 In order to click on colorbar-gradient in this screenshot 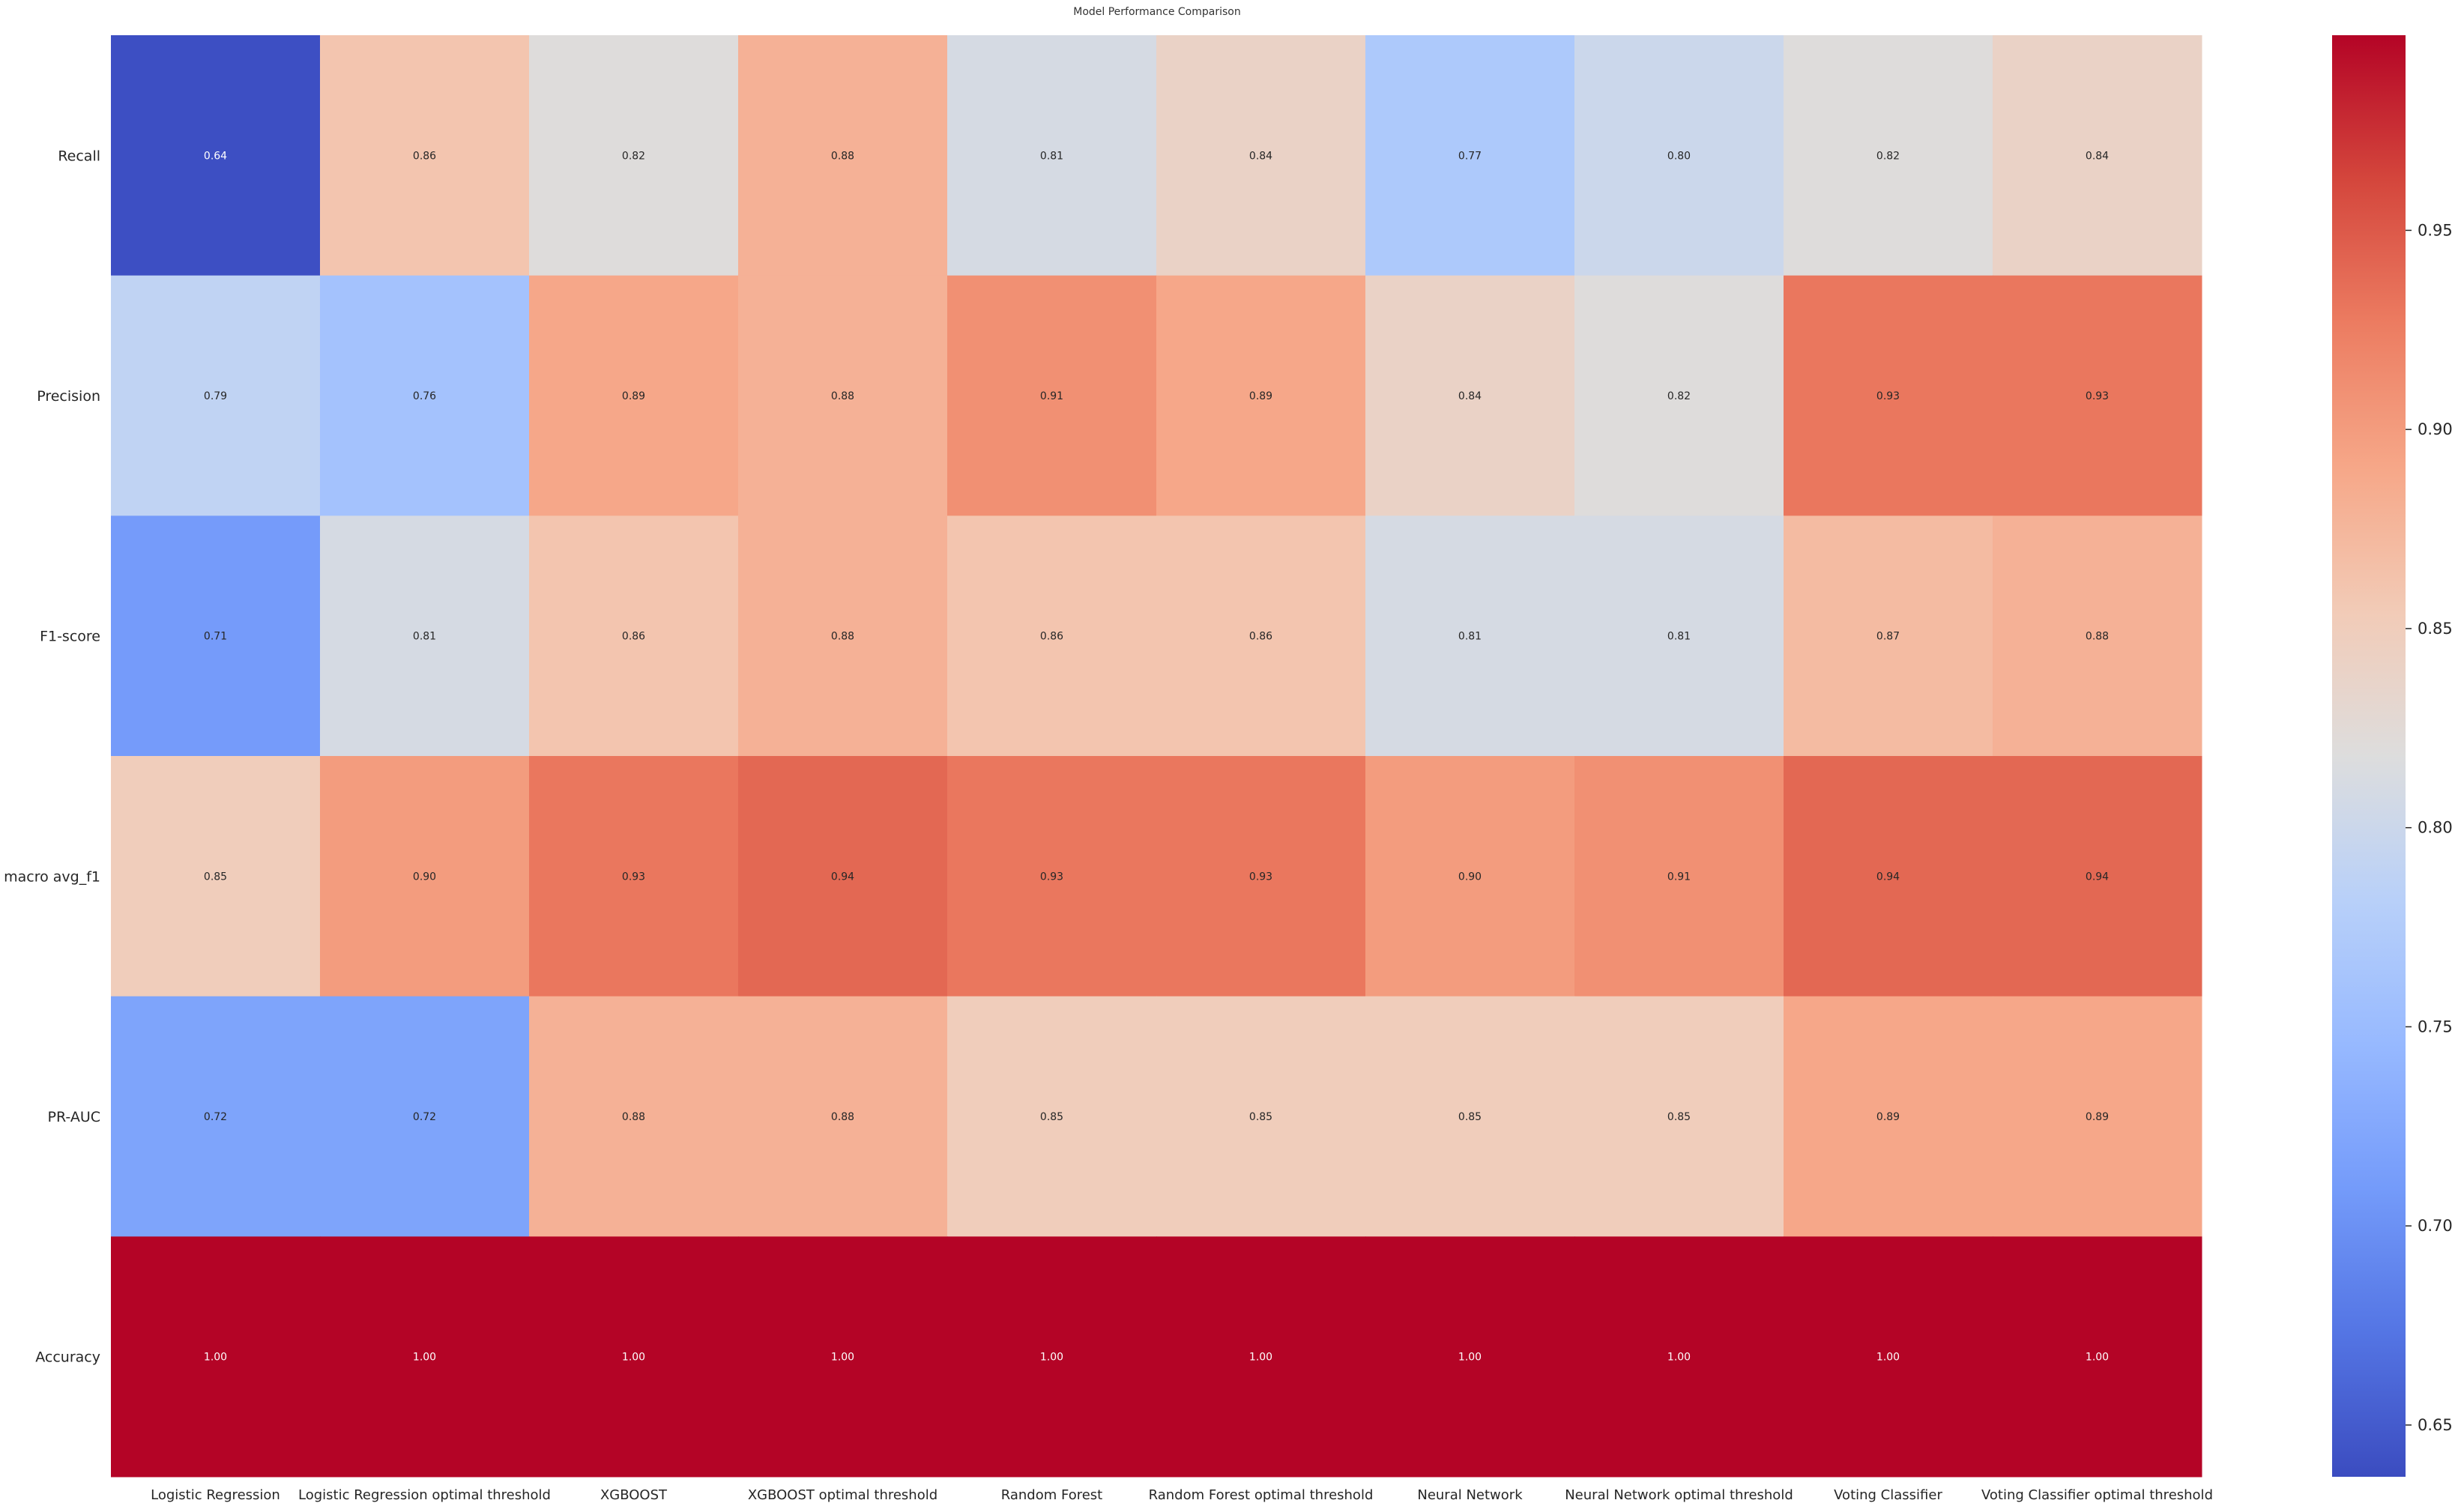, I will do `click(2369, 756)`.